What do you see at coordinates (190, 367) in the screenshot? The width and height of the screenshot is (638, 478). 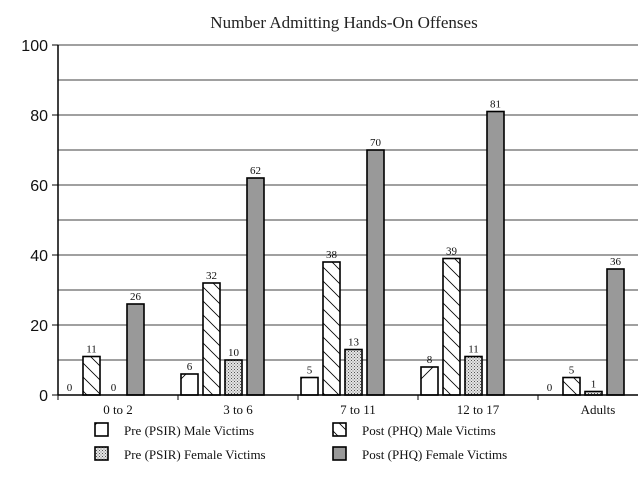 I see `data-label: 6` at bounding box center [190, 367].